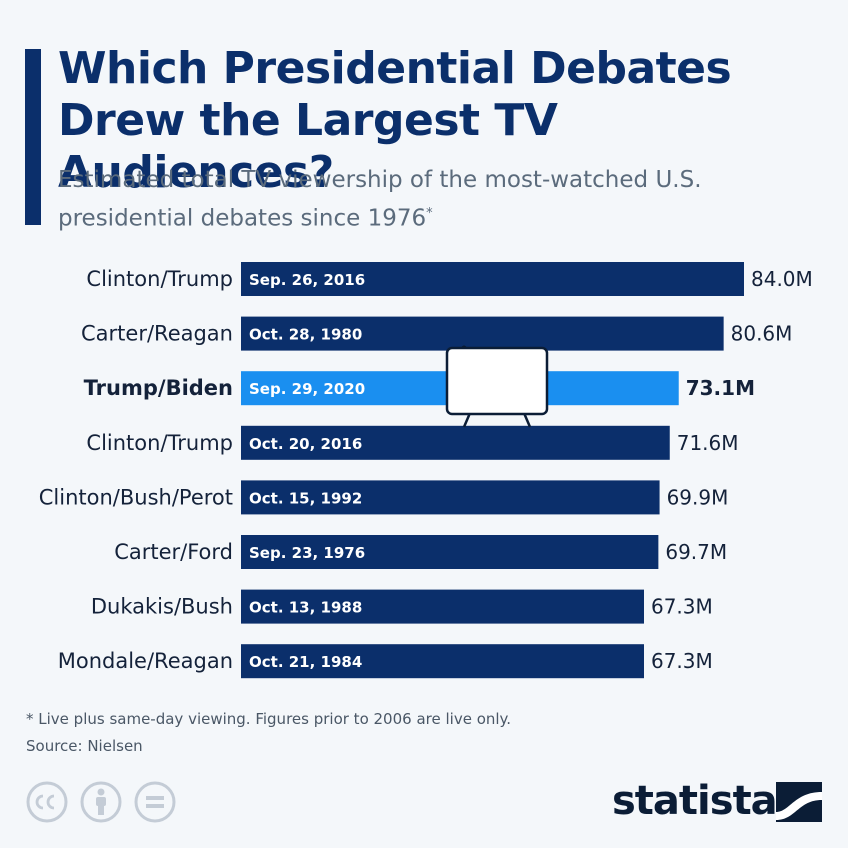  Describe the element at coordinates (429, 213) in the screenshot. I see `subtitle-footnote-mark: *` at that location.